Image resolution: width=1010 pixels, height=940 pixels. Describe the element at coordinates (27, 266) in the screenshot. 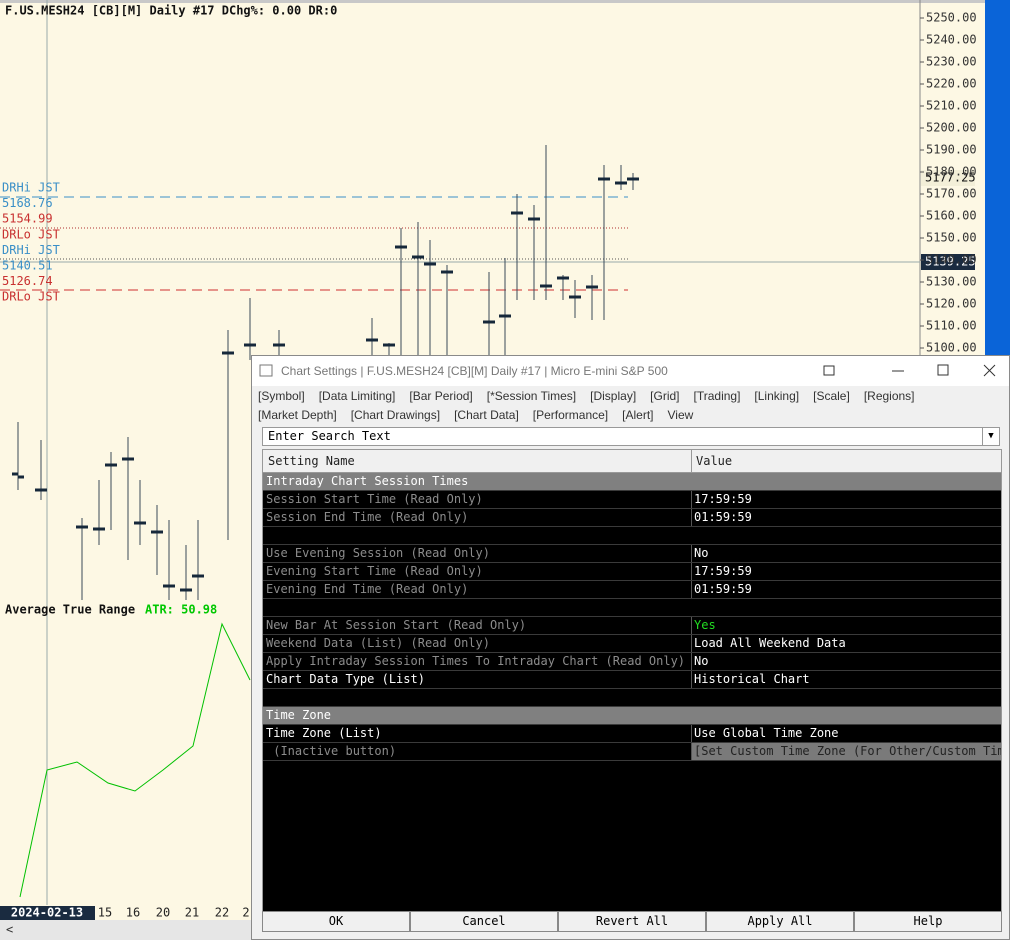

I see `line-label: 5140.51` at that location.